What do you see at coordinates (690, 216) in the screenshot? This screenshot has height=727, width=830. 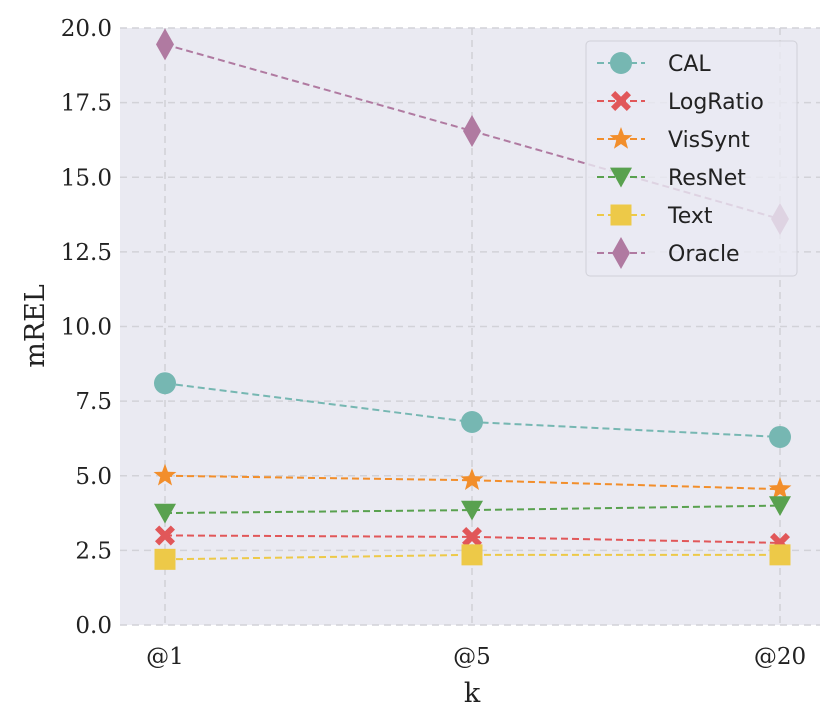 I see `legend-label: Text` at bounding box center [690, 216].